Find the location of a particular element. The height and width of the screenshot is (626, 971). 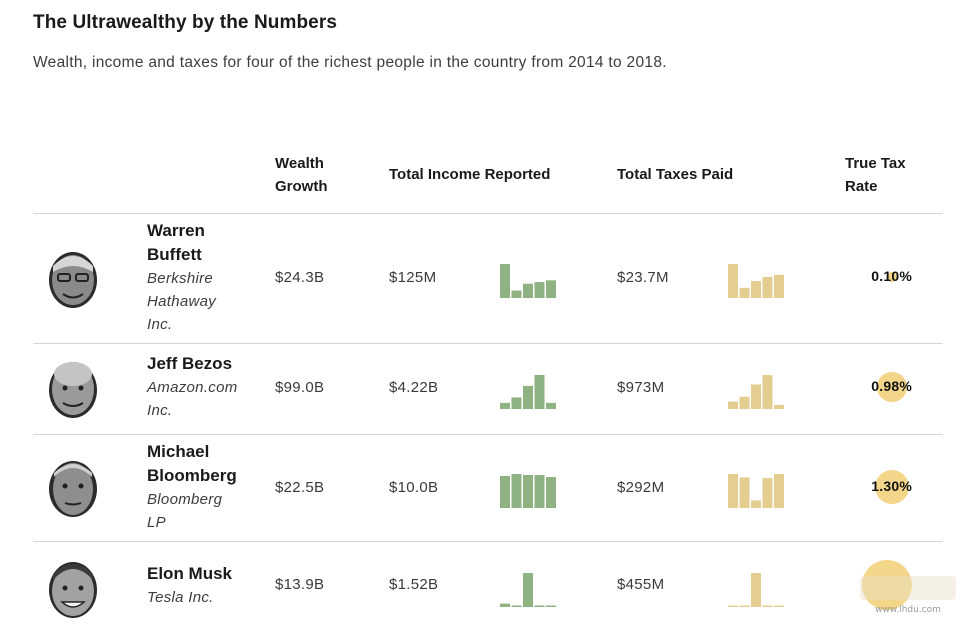

name-line: Bloomberg is located at coordinates (192, 475).